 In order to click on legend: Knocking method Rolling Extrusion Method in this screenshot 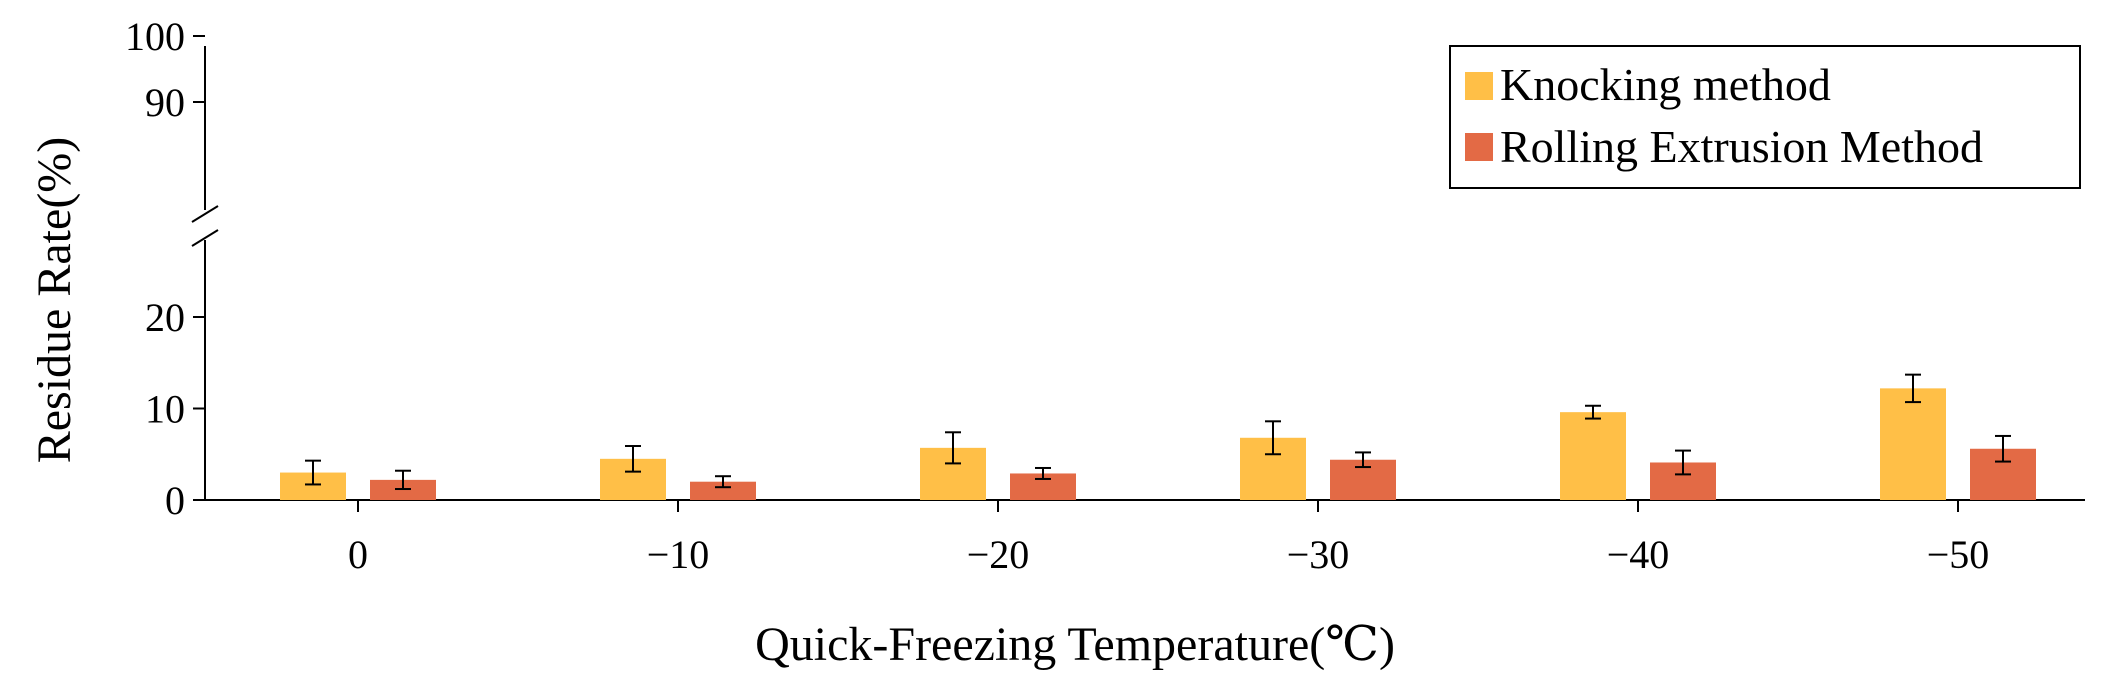, I will do `click(1765, 117)`.